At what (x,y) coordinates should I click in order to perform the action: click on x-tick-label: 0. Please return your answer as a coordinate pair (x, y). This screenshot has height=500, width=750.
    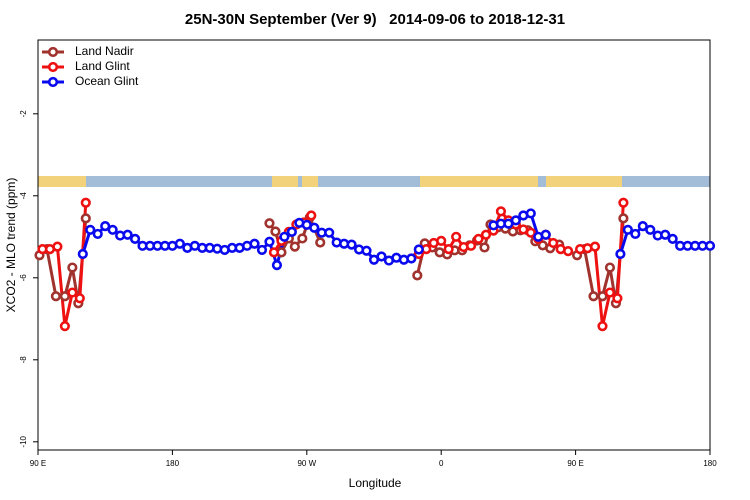
    Looking at the image, I should click on (441, 463).